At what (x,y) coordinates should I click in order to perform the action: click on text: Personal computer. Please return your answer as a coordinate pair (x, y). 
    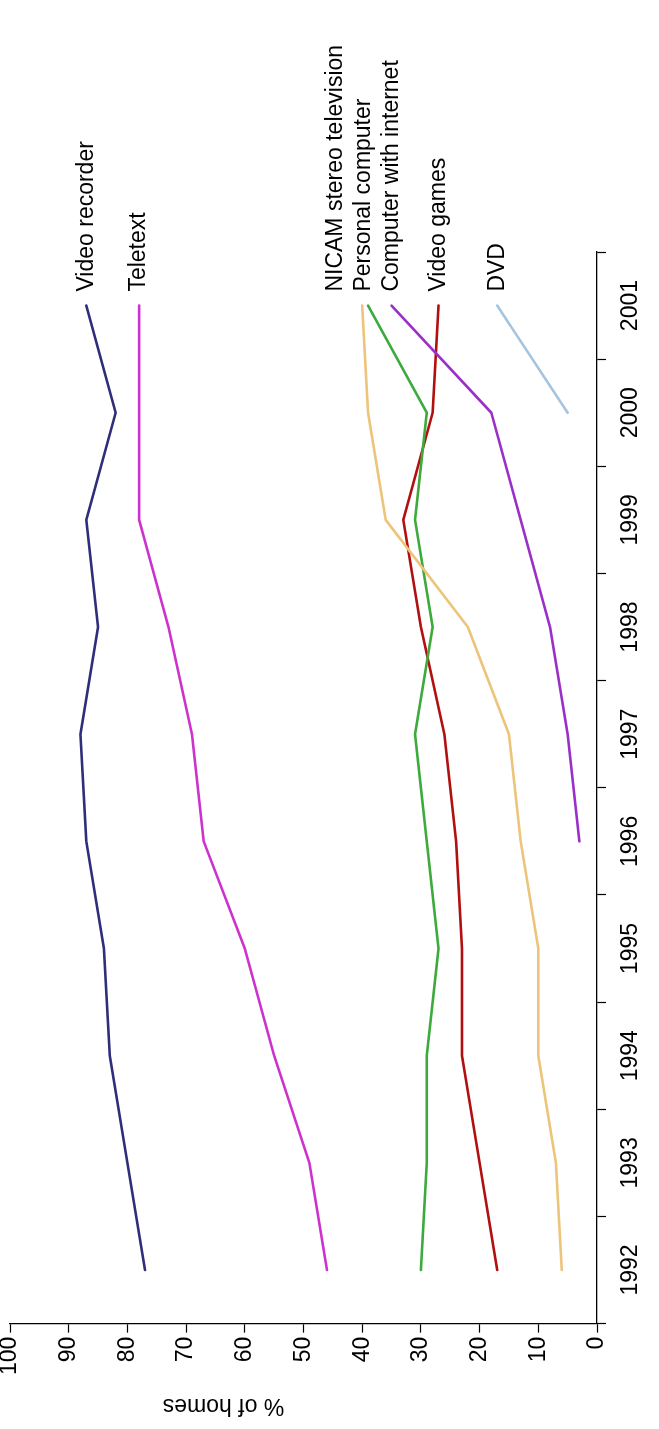
    Looking at the image, I should click on (361, 195).